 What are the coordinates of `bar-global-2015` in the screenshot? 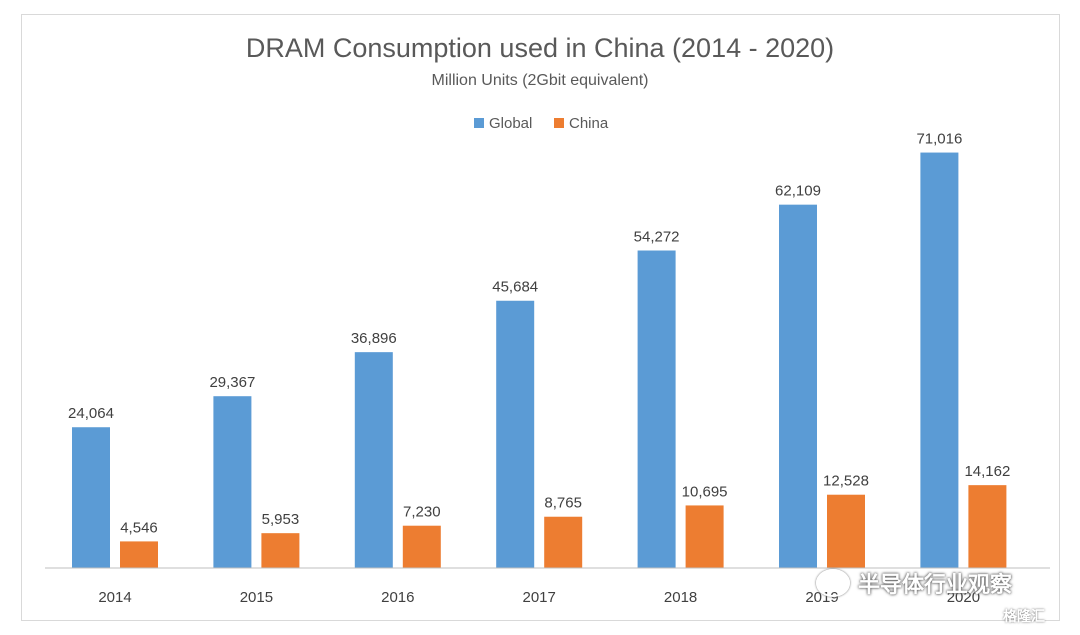 It's located at (232, 482).